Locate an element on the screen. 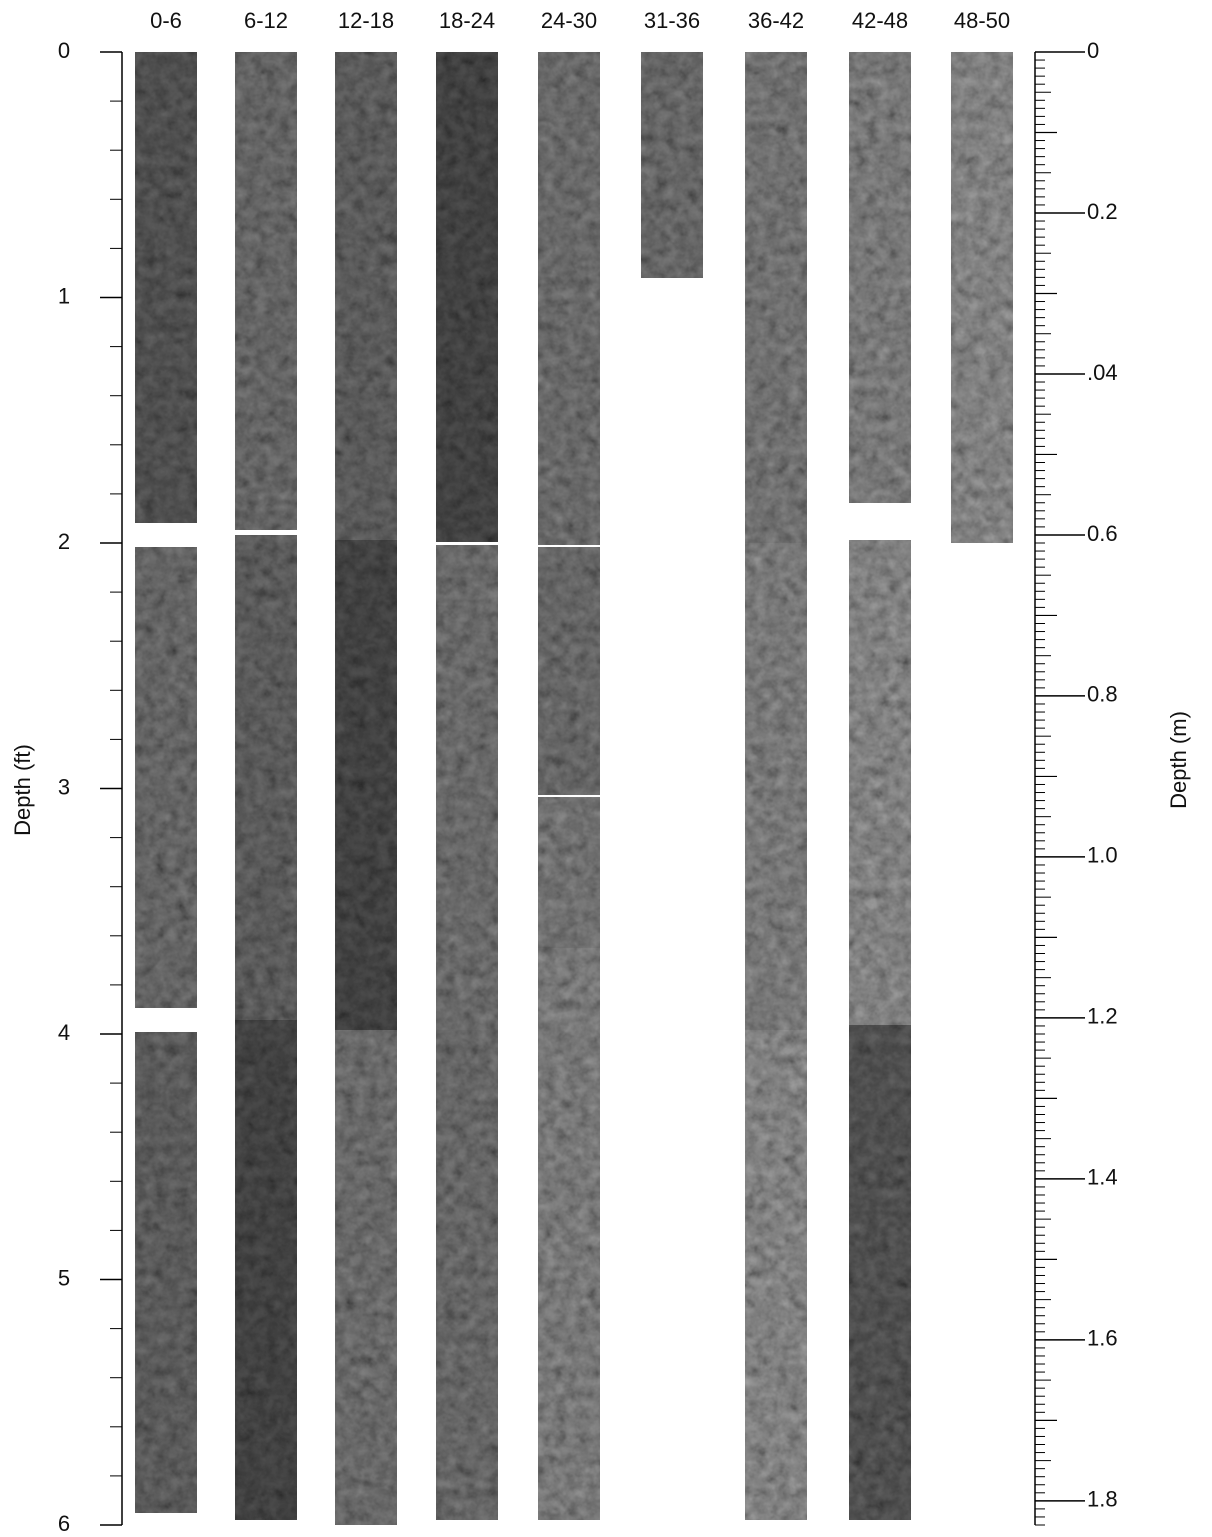 This screenshot has height=1537, width=1212. right-tick-label: 1.0 is located at coordinates (1102, 855).